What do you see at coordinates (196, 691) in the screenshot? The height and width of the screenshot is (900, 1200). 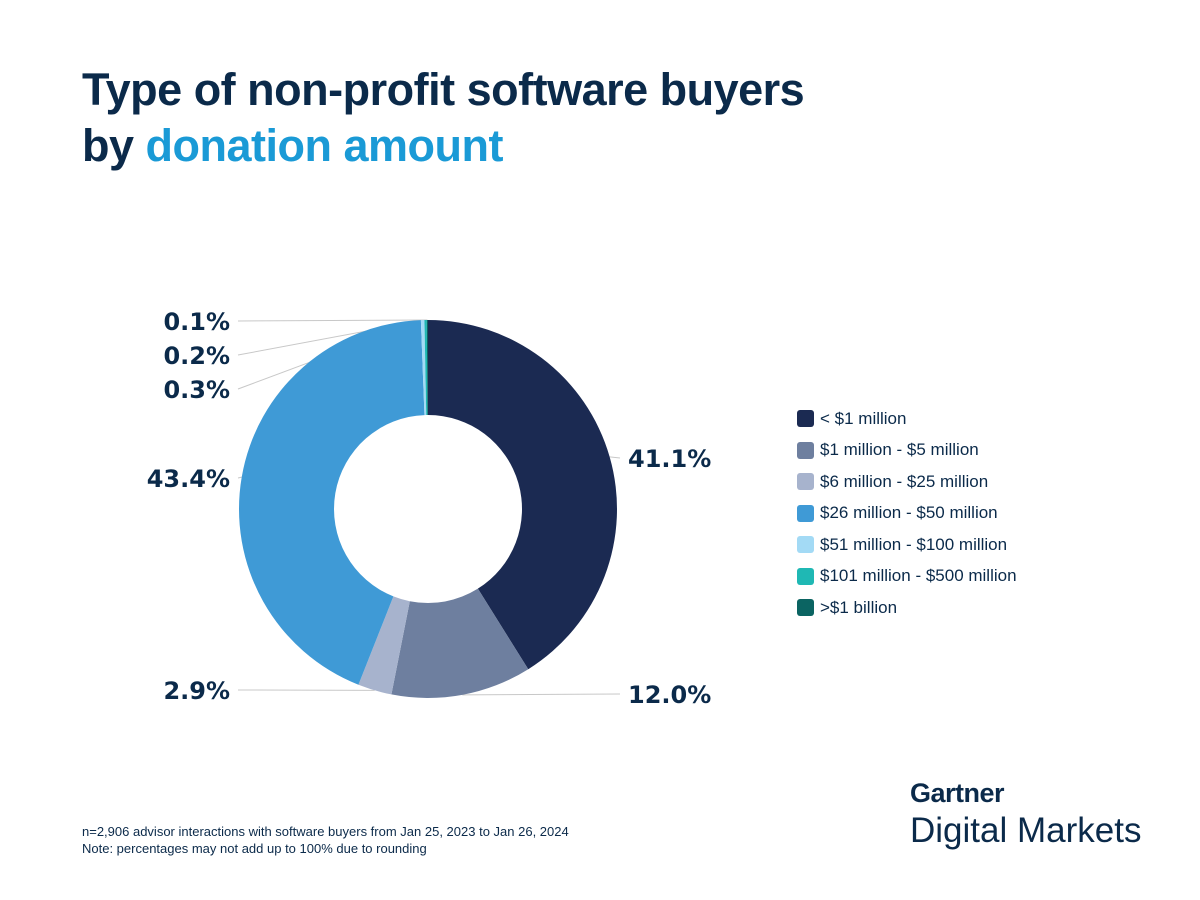 I see `data-label: 2.9%` at bounding box center [196, 691].